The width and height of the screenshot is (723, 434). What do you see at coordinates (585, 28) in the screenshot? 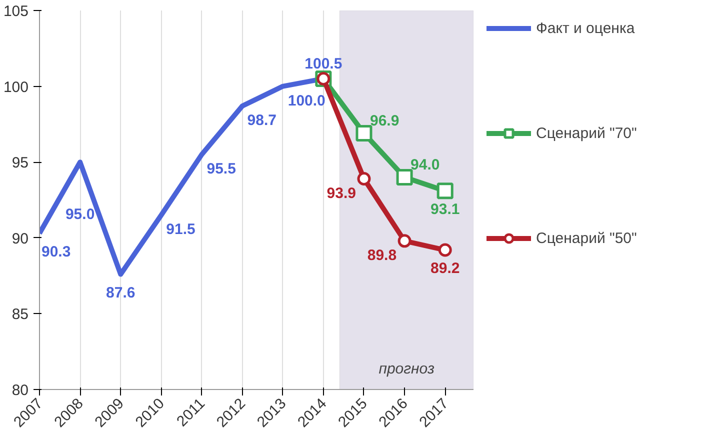
I see `legend-label: Факт и оценка` at bounding box center [585, 28].